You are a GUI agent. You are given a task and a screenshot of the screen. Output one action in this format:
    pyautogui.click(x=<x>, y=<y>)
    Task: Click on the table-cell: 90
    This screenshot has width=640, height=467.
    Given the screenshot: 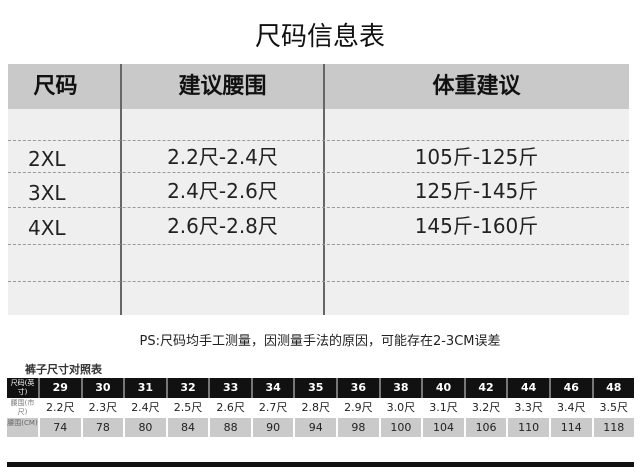 What is the action you would take?
    pyautogui.click(x=272, y=427)
    